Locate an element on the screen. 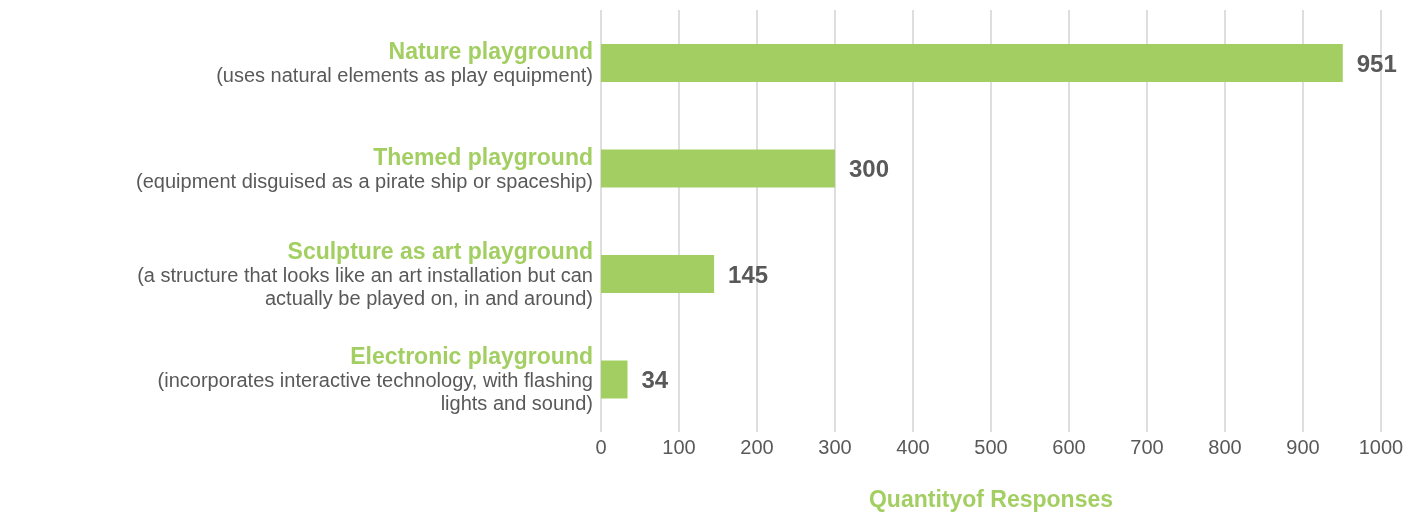 This screenshot has width=1423, height=519. x-tick-label: 900 is located at coordinates (1303, 447).